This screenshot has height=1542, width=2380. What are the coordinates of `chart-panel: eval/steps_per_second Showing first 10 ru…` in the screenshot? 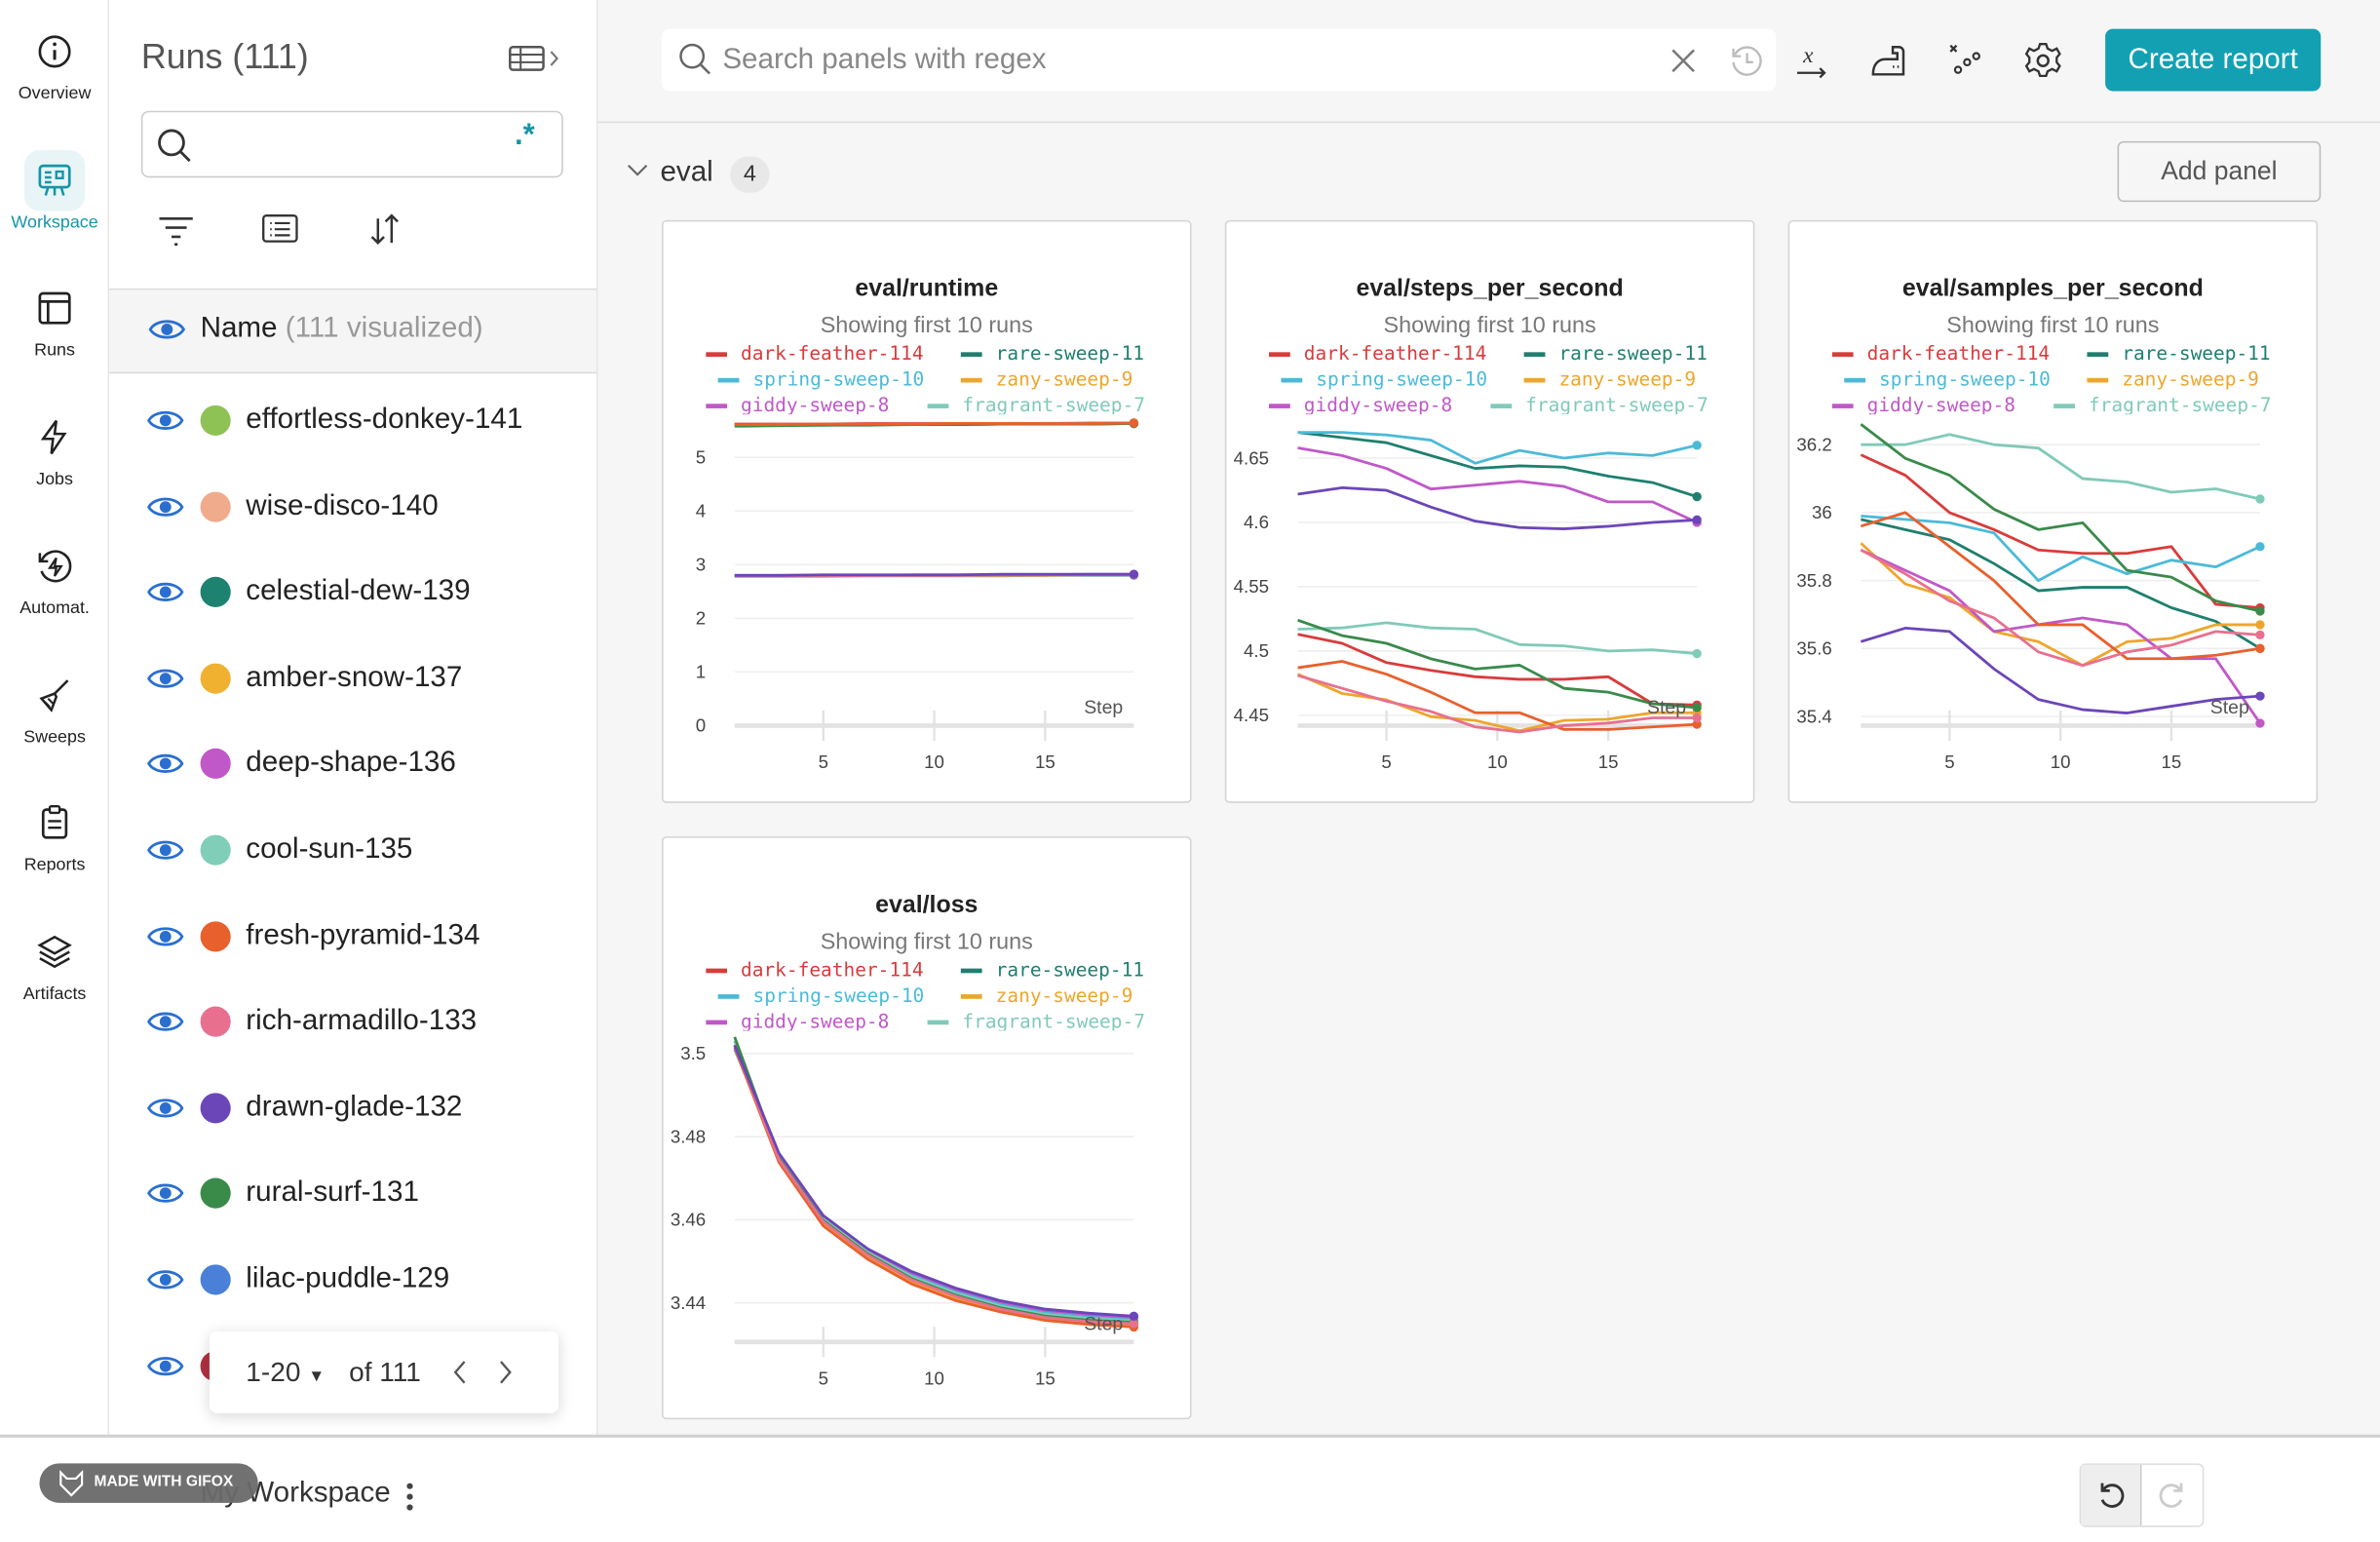 It's located at (1489, 511).